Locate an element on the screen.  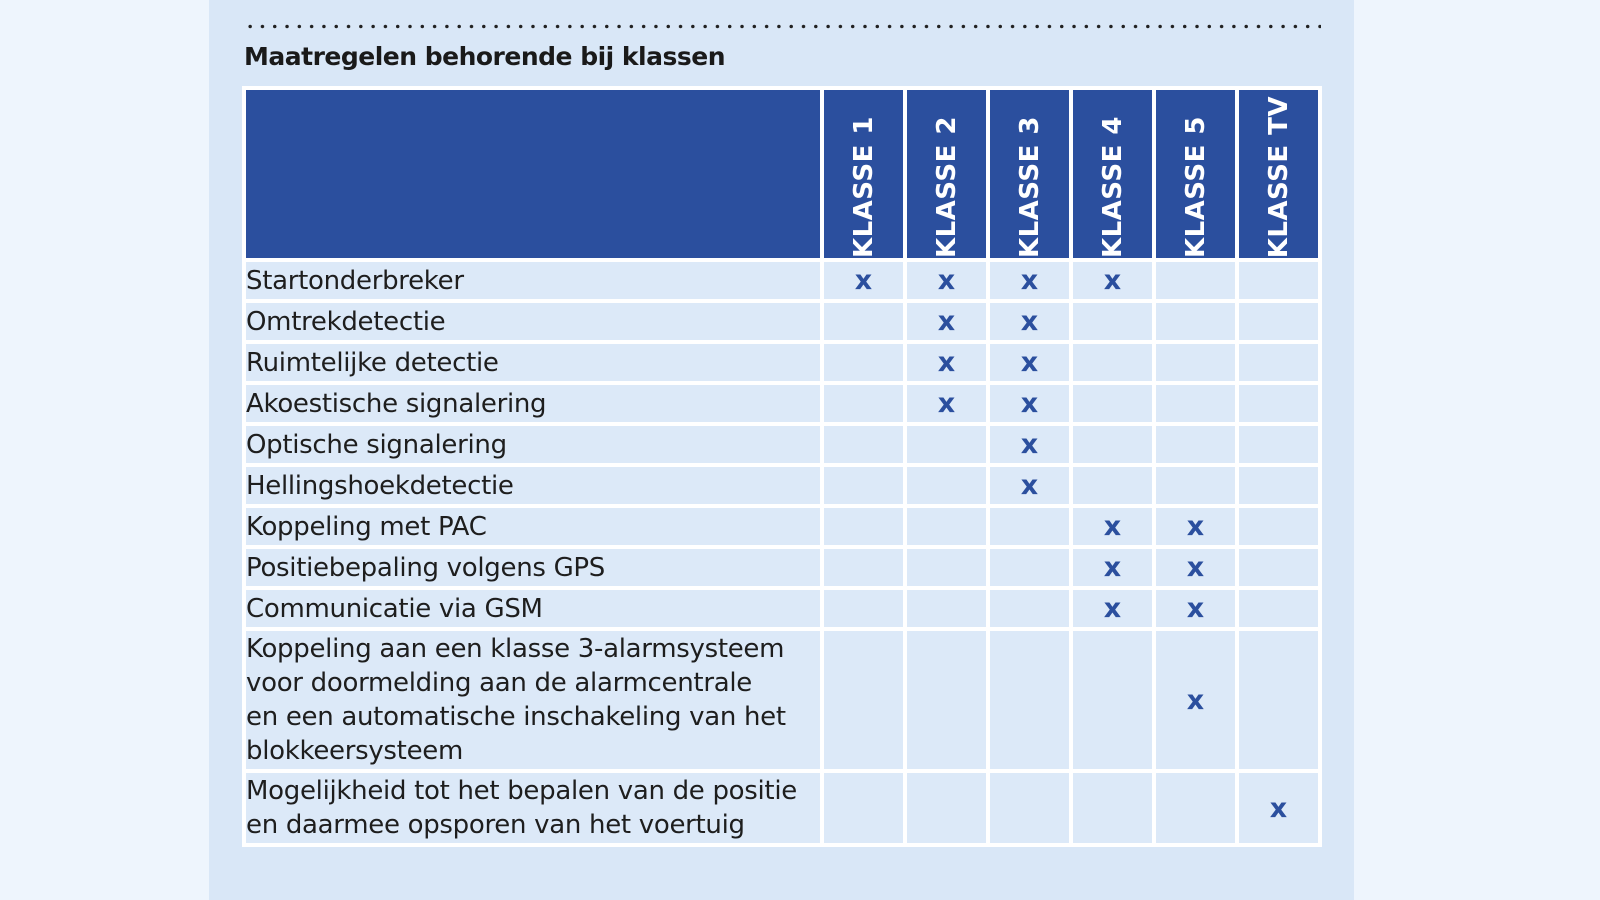
table-row: Koppeling met PAC x x is located at coordinates (782, 526).